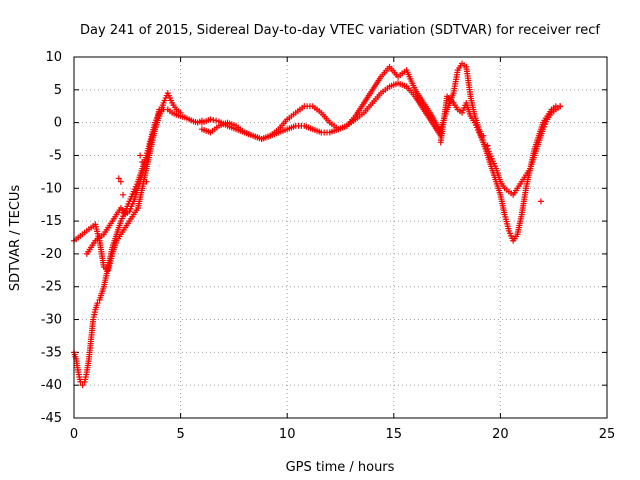  I want to click on y-tick-label: 0, so click(58, 123).